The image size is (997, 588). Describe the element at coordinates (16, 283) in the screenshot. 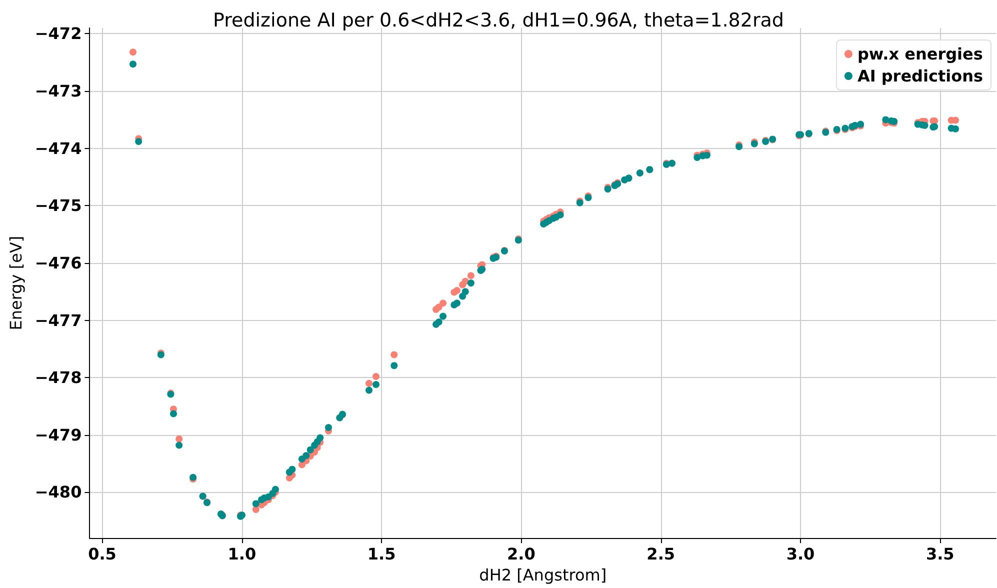

I see `y-axis-title: Energy [eV]` at that location.